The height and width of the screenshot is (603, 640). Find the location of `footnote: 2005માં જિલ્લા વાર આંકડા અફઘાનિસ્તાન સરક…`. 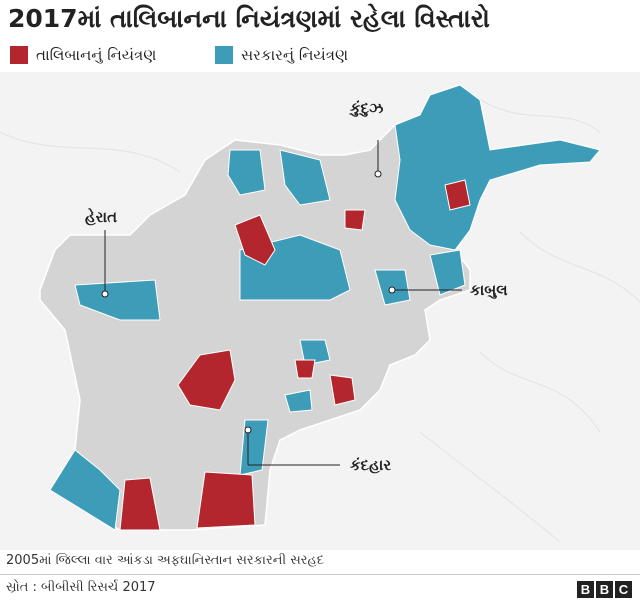

footnote: 2005માં જિલ્લા વાર આંકડા અફઘાનિસ્તાન સરક… is located at coordinates (165, 560).